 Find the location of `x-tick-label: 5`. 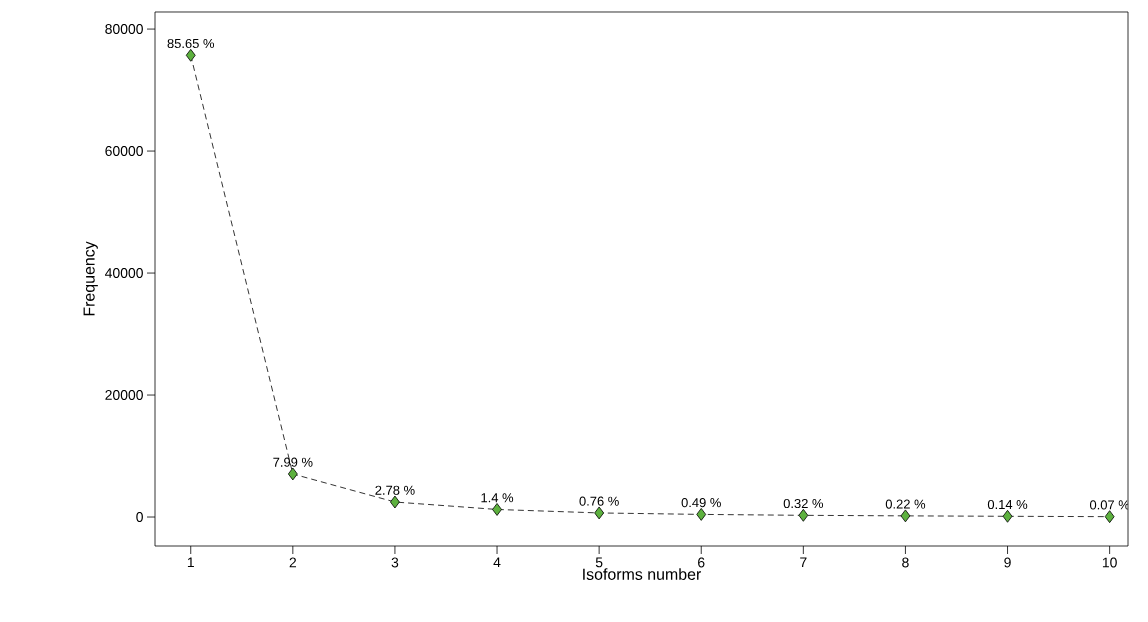

x-tick-label: 5 is located at coordinates (599, 562).